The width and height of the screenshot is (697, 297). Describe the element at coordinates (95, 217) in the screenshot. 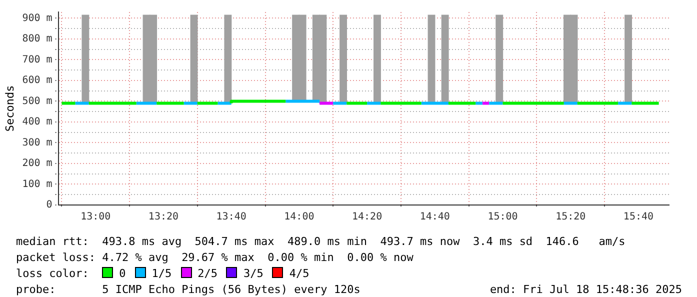

I see `x-tick-label: 13:00` at that location.